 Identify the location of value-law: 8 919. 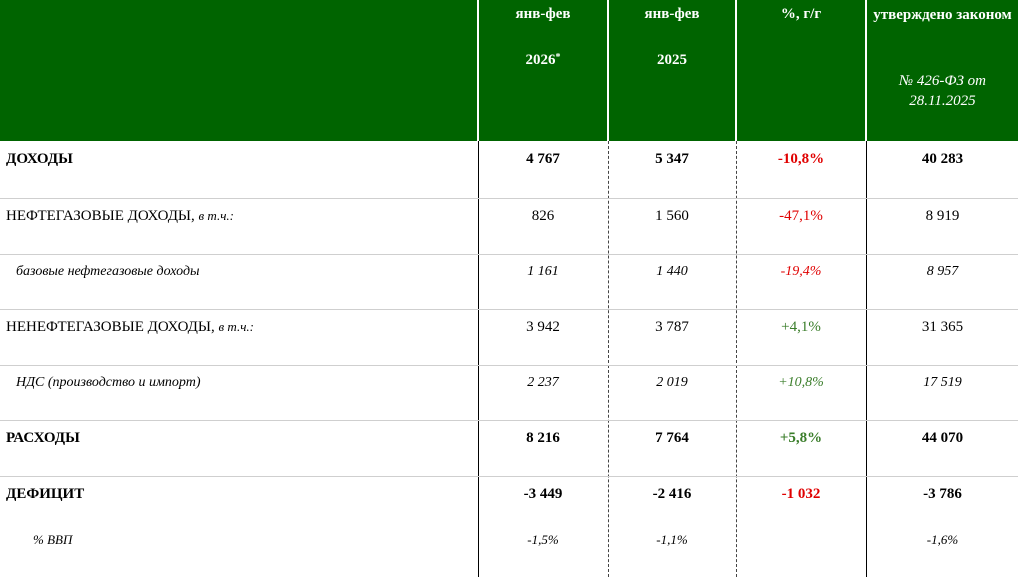
(942, 216).